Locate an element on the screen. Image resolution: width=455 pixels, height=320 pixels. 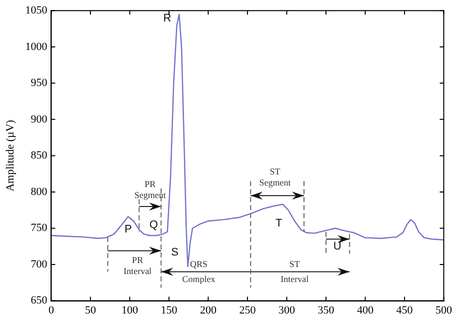
x-tick-label: 200 is located at coordinates (208, 310).